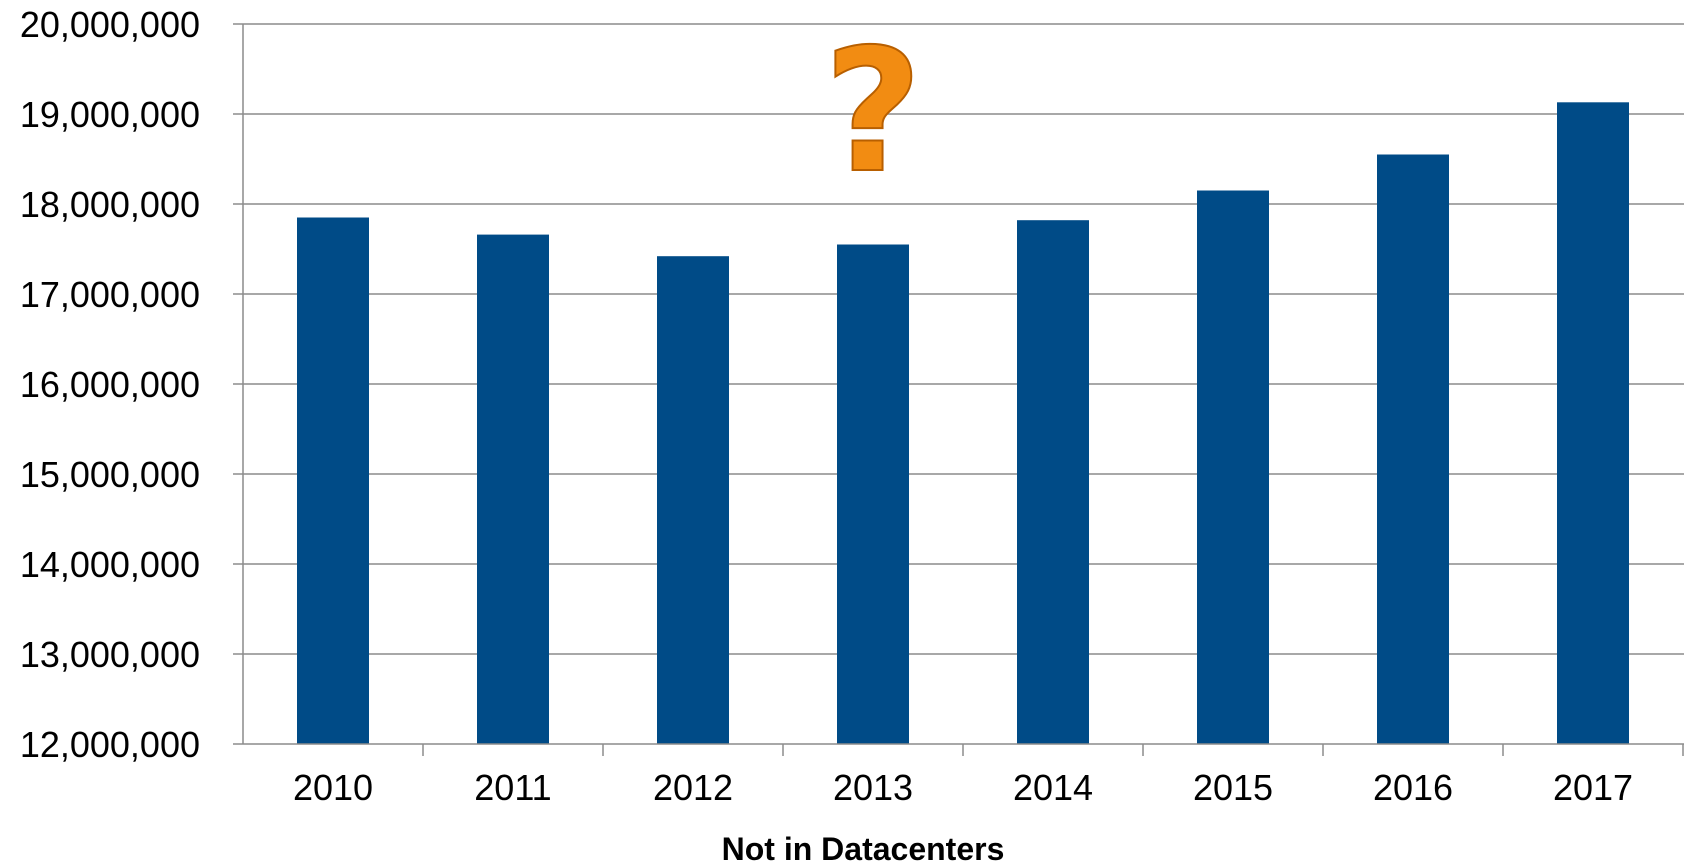 The height and width of the screenshot is (867, 1684). I want to click on annotation: ?, so click(873, 112).